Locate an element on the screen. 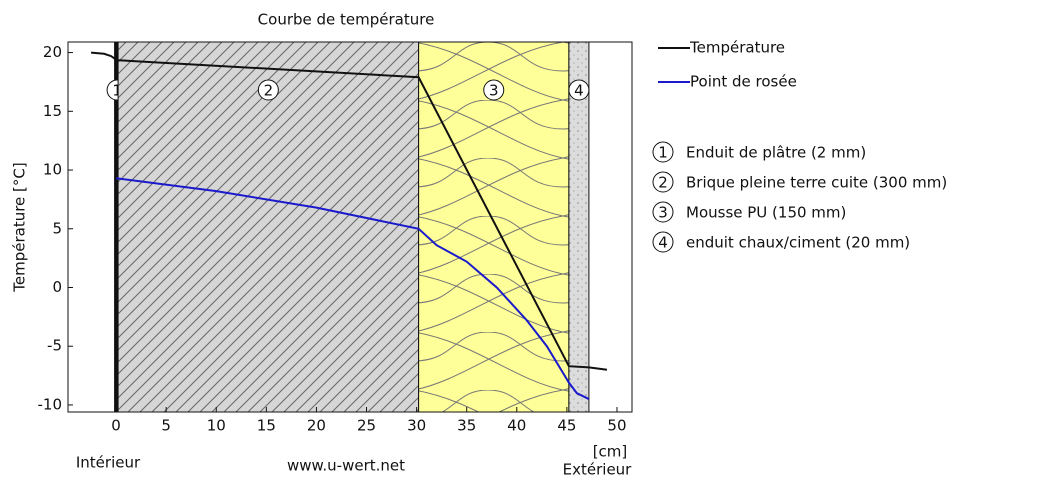  x-tick-label: 50 is located at coordinates (616, 426).